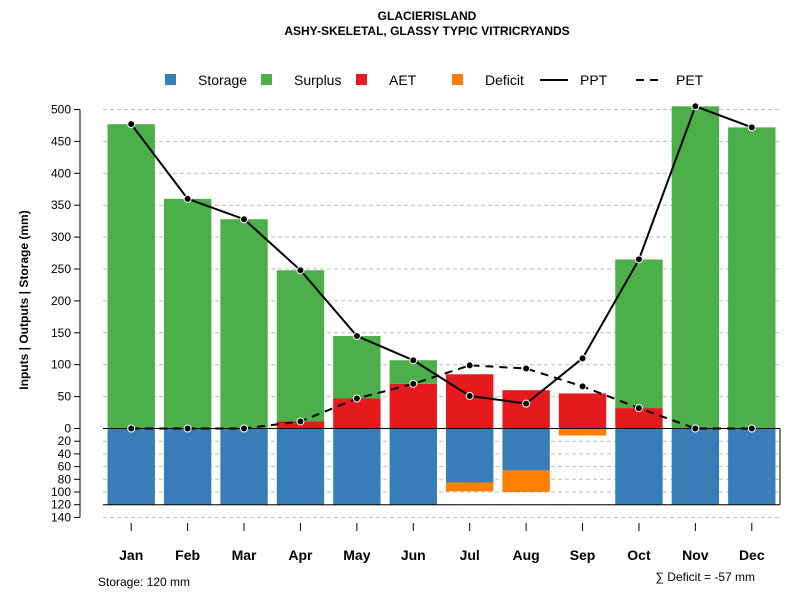 The width and height of the screenshot is (800, 600). What do you see at coordinates (61, 492) in the screenshot?
I see `y-tick-label: 100` at bounding box center [61, 492].